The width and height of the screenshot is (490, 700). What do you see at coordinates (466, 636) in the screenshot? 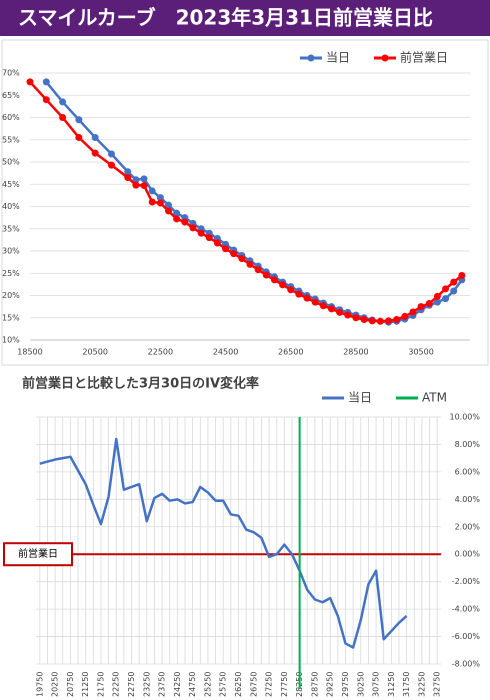
I see `y-tick-label: -6.00%` at bounding box center [466, 636].